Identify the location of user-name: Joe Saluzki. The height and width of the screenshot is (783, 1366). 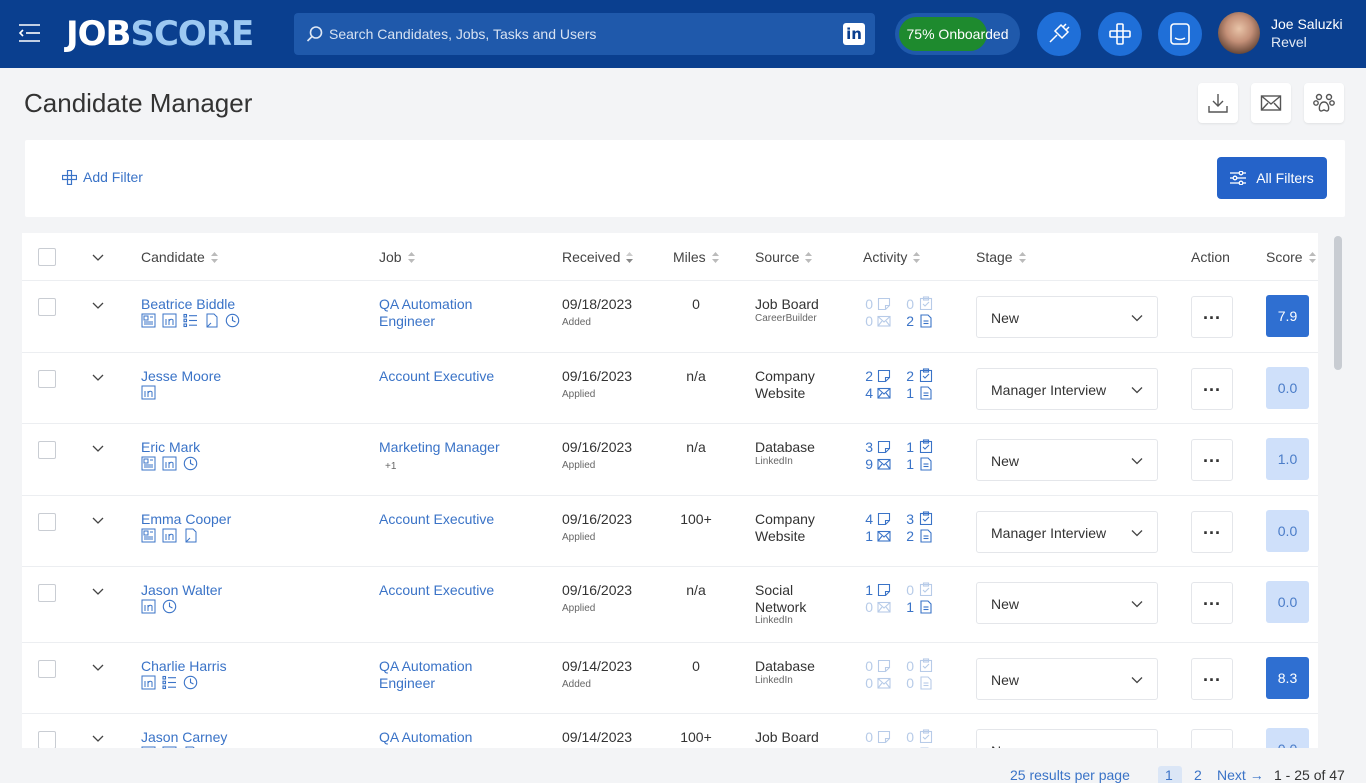
(1307, 24).